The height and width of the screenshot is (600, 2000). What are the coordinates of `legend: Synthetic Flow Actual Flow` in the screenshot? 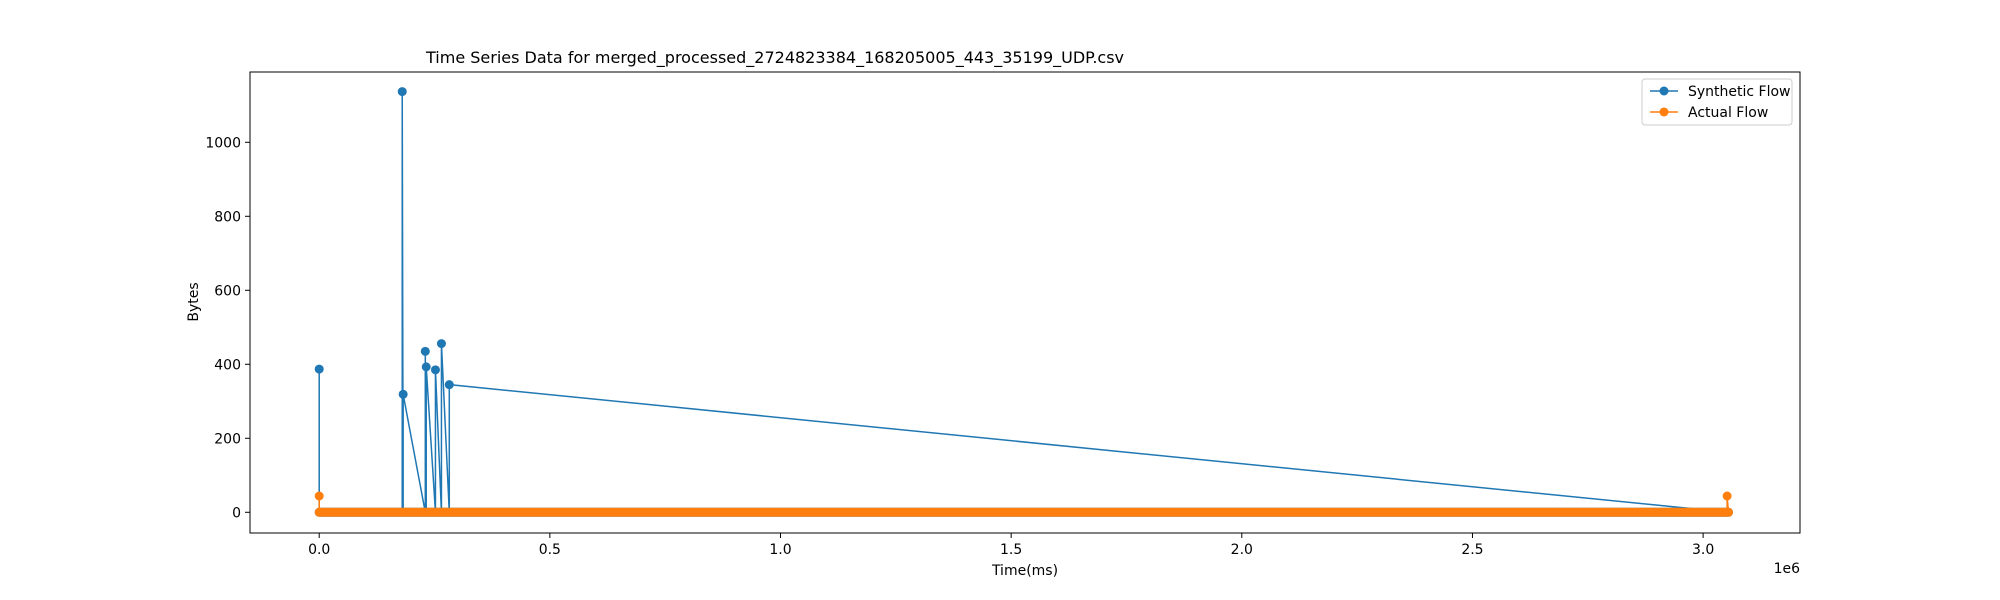 It's located at (1717, 102).